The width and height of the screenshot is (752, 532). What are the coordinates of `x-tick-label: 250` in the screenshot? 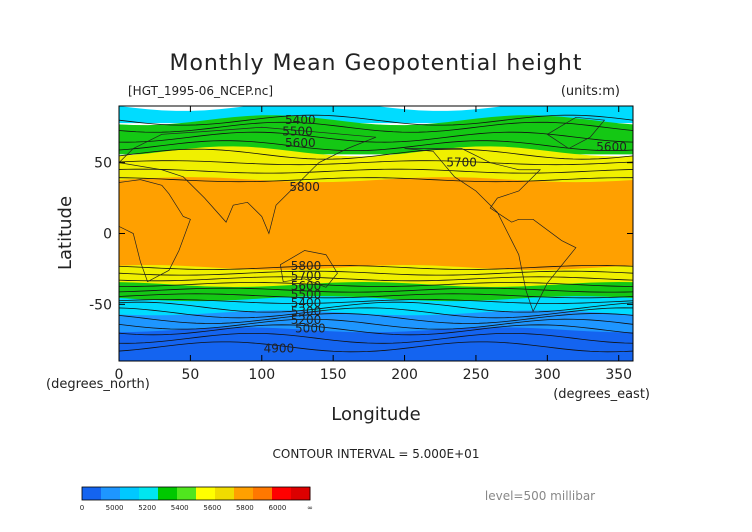 It's located at (476, 375).